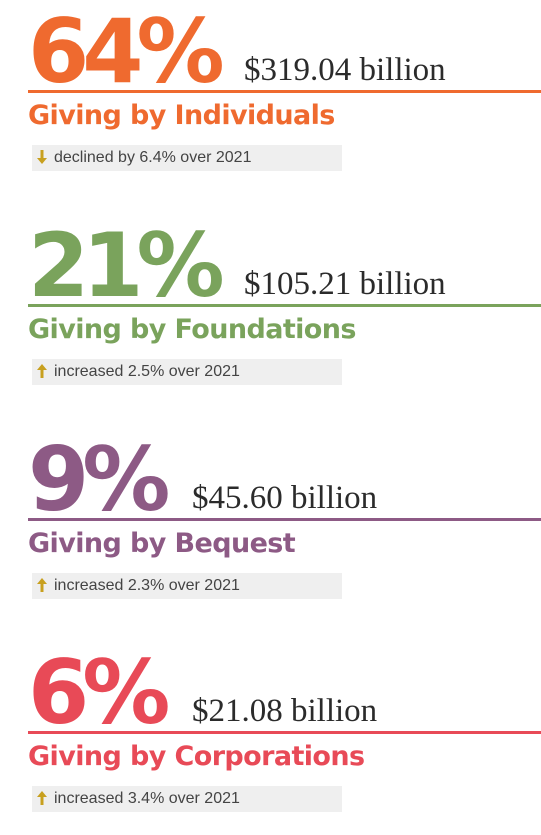  What do you see at coordinates (147, 585) in the screenshot?
I see `change-text: increased 2.3% over 2021` at bounding box center [147, 585].